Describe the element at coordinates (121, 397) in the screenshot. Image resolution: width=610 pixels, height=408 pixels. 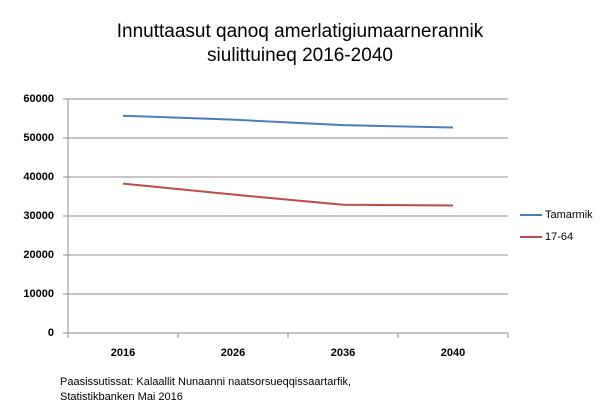
I see `source-note: Statistikbanken Mai 2016` at that location.